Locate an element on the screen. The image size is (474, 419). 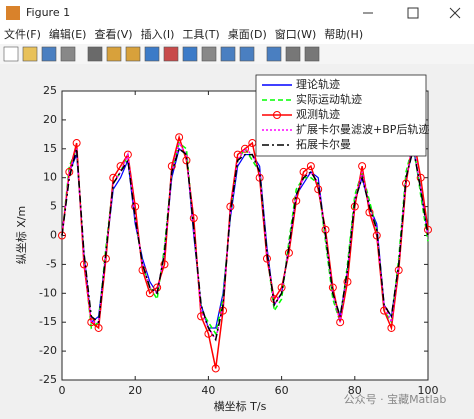
menu-item: 查看(V) is located at coordinates (113, 34).